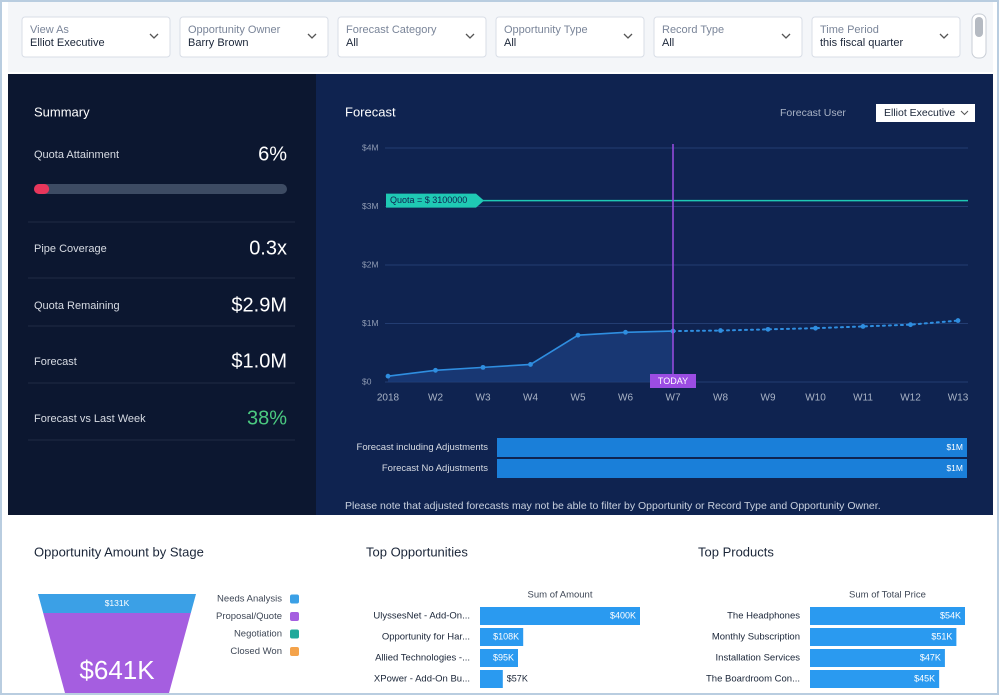 The height and width of the screenshot is (699, 1000). I want to click on bar-value: $47K, so click(930, 657).